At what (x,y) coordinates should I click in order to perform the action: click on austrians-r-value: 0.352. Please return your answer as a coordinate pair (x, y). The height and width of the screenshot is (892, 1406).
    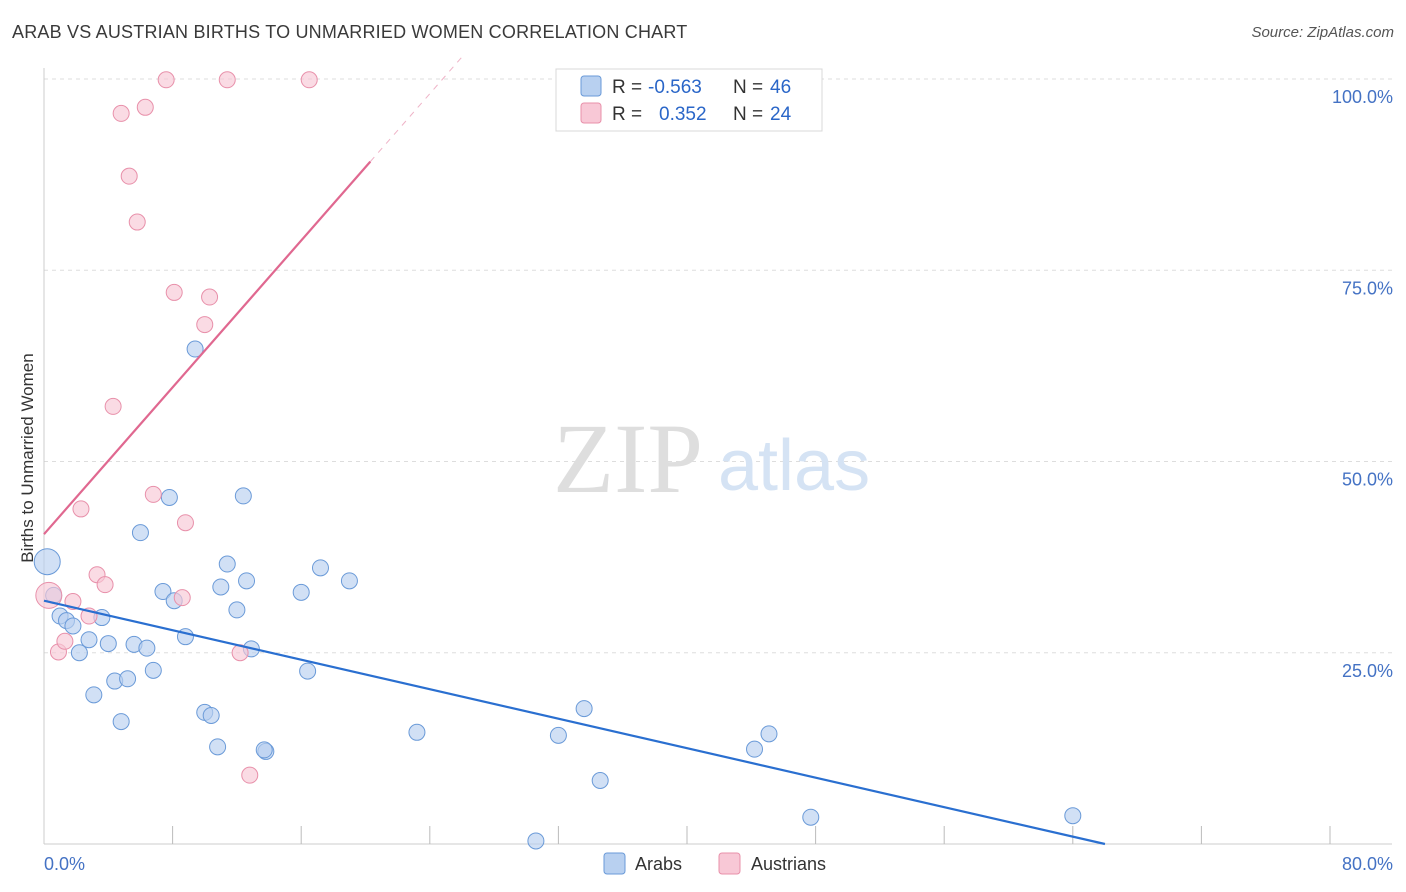
    Looking at the image, I should click on (683, 114).